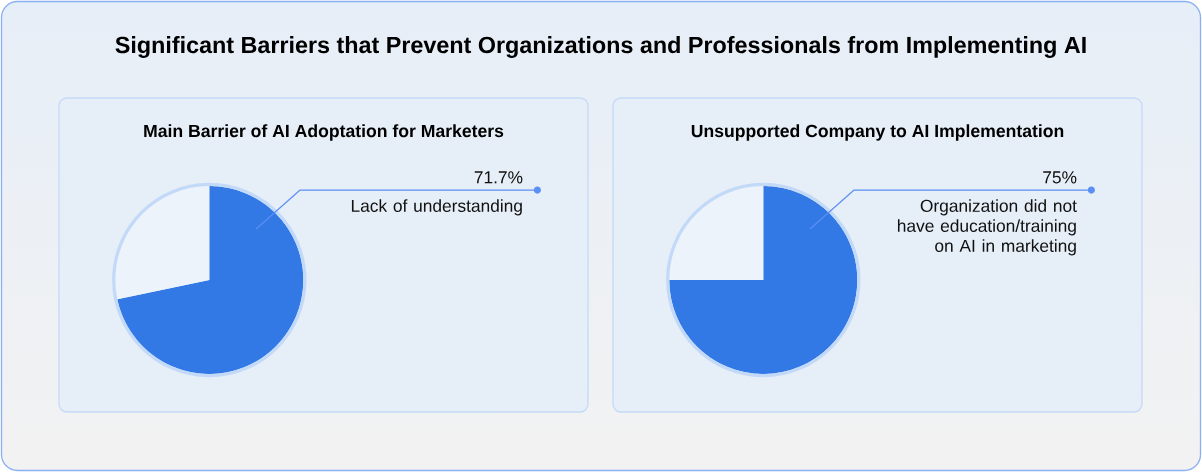  What do you see at coordinates (987, 227) in the screenshot?
I see `slice-label: Organization did not have education/training on AI in marketing` at bounding box center [987, 227].